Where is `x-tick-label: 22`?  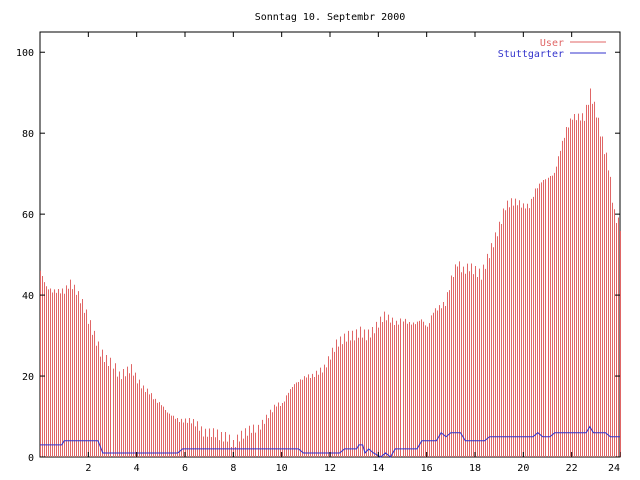 x-tick-label: 22 is located at coordinates (572, 468).